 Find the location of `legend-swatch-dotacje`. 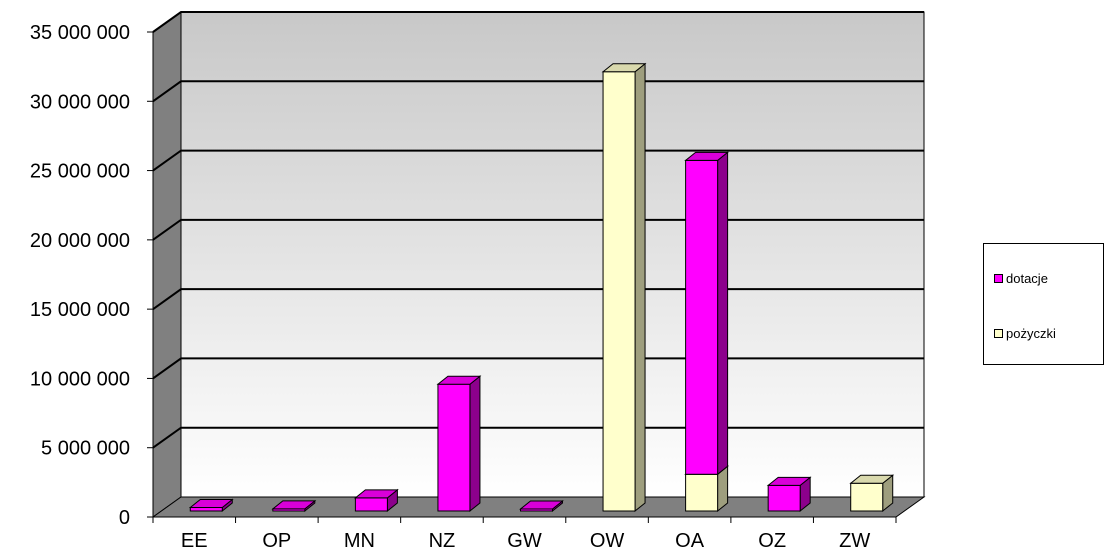

legend-swatch-dotacje is located at coordinates (998, 278).